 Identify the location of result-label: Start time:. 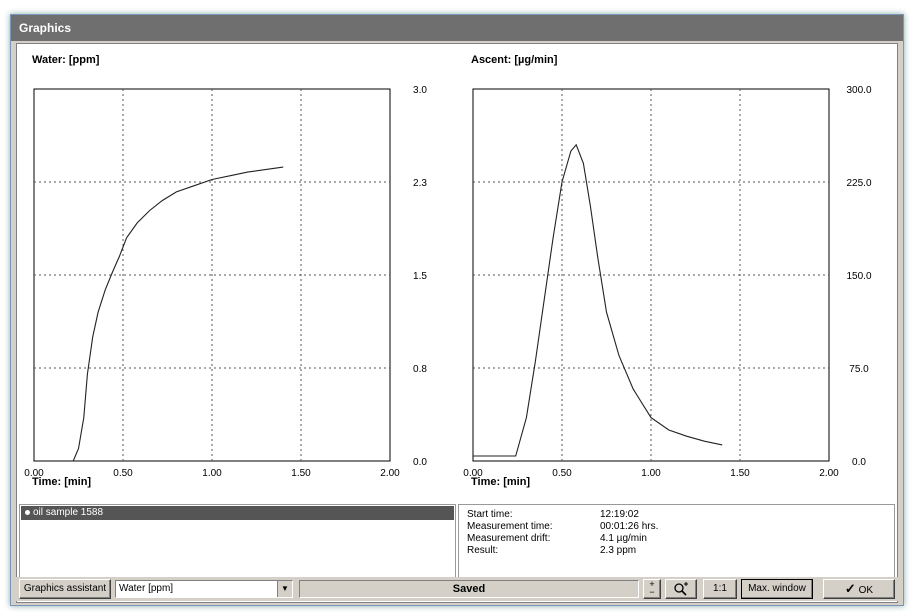
(490, 514).